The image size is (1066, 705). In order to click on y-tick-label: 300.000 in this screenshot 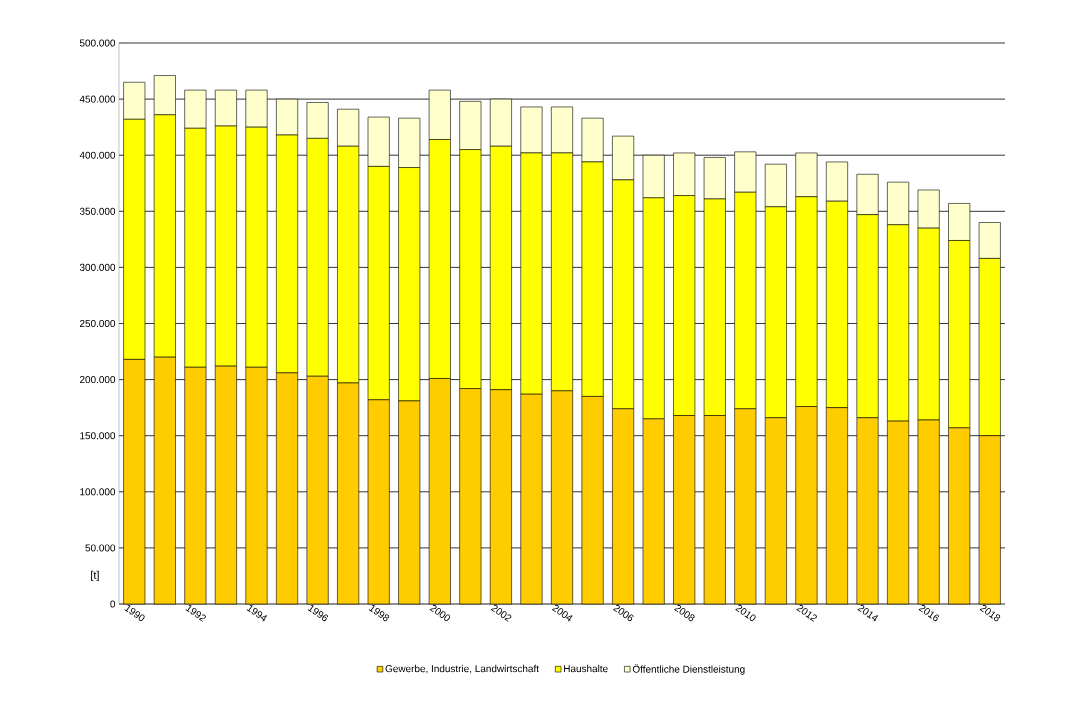, I will do `click(97, 267)`.